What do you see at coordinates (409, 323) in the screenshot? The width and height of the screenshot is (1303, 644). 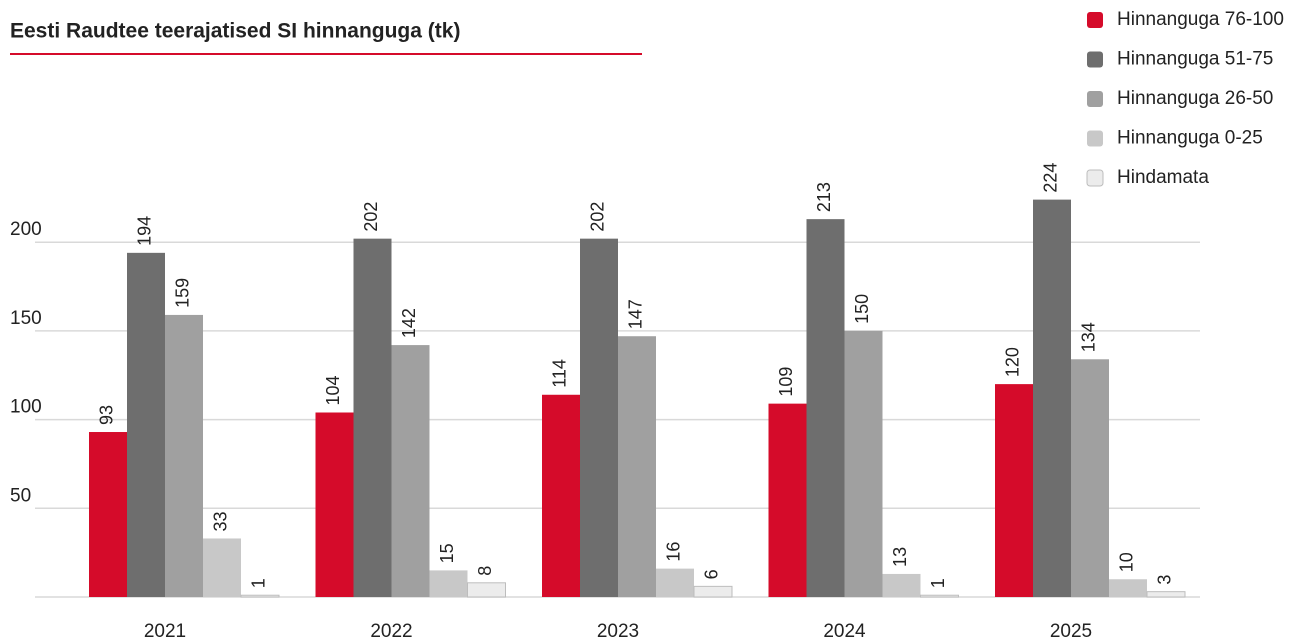 I see `value-label: 142` at bounding box center [409, 323].